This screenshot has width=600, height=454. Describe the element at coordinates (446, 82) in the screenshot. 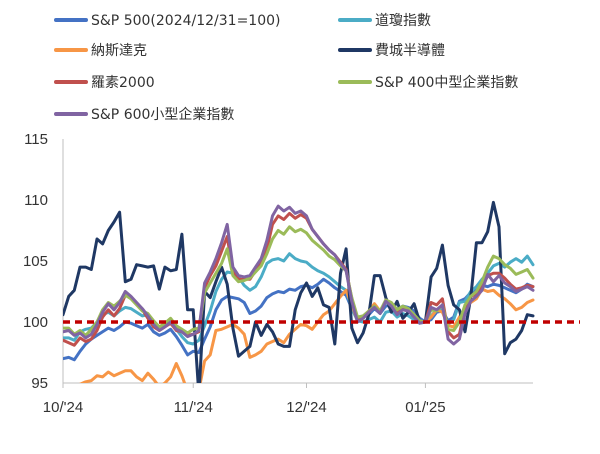

I see `legend-label-5: S&P 400中型企業指數` at that location.